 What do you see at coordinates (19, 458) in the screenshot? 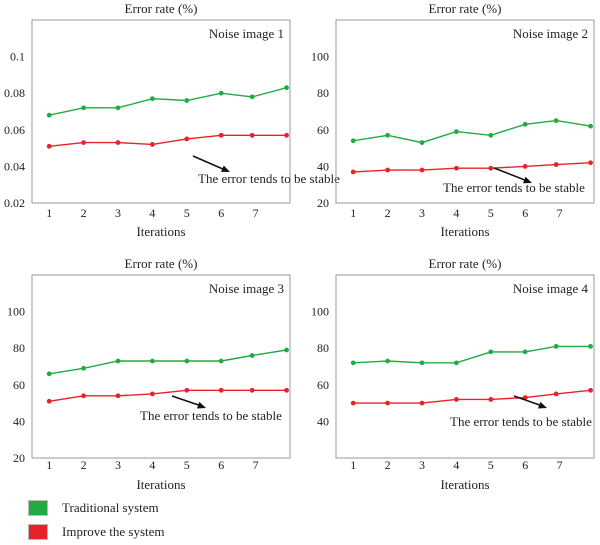
I see `y-tick-label: 20` at bounding box center [19, 458].